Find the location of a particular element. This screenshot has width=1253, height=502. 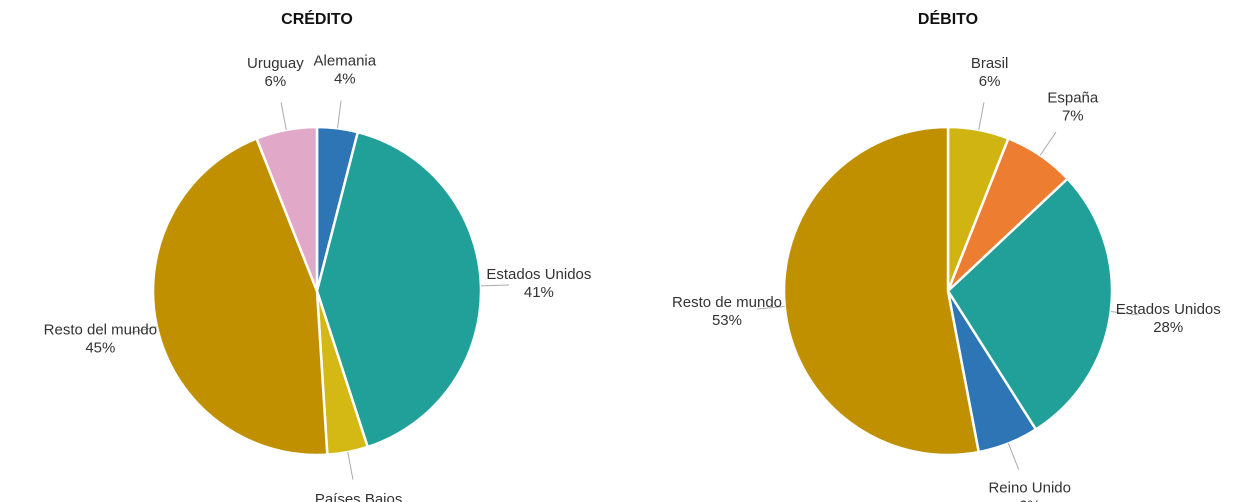

data-label-name: Uruguay is located at coordinates (275, 63).